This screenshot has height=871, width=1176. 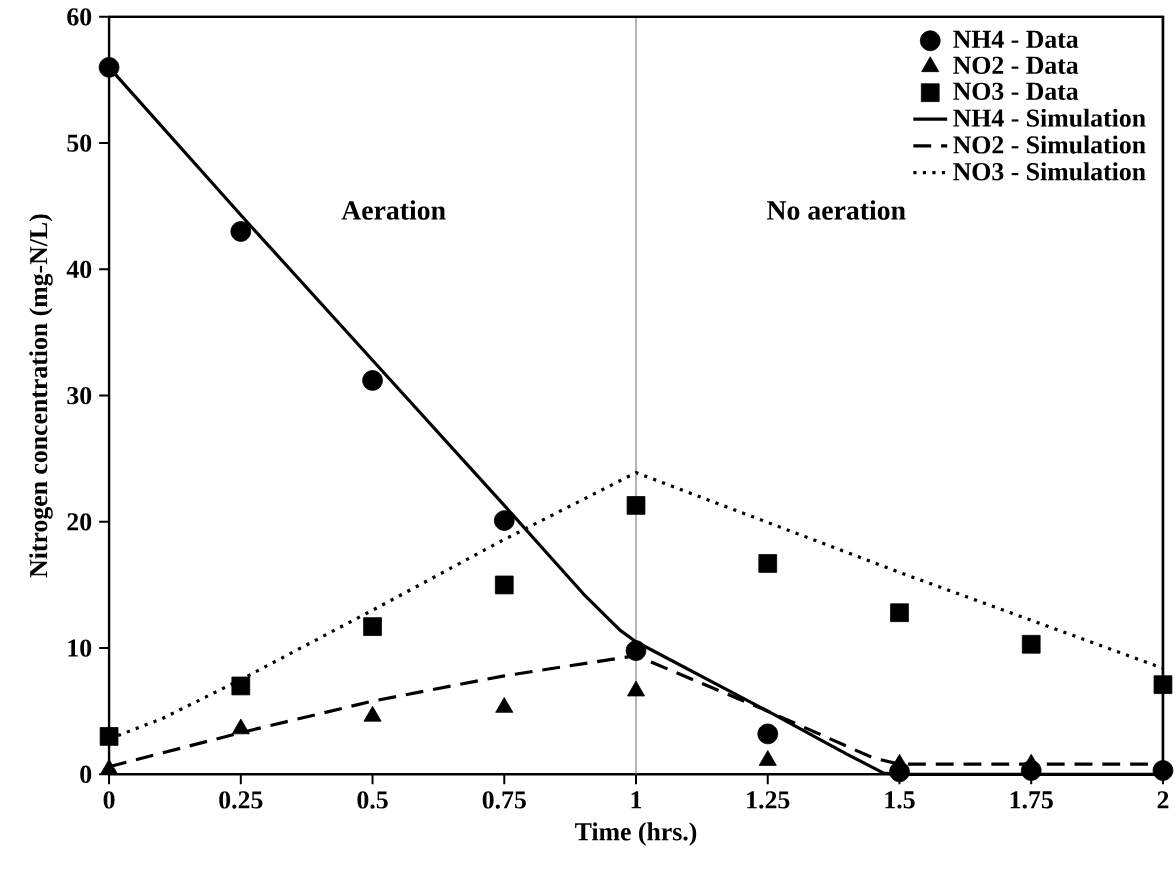 What do you see at coordinates (1016, 39) in the screenshot?
I see `legend-label: NH4 - Data` at bounding box center [1016, 39].